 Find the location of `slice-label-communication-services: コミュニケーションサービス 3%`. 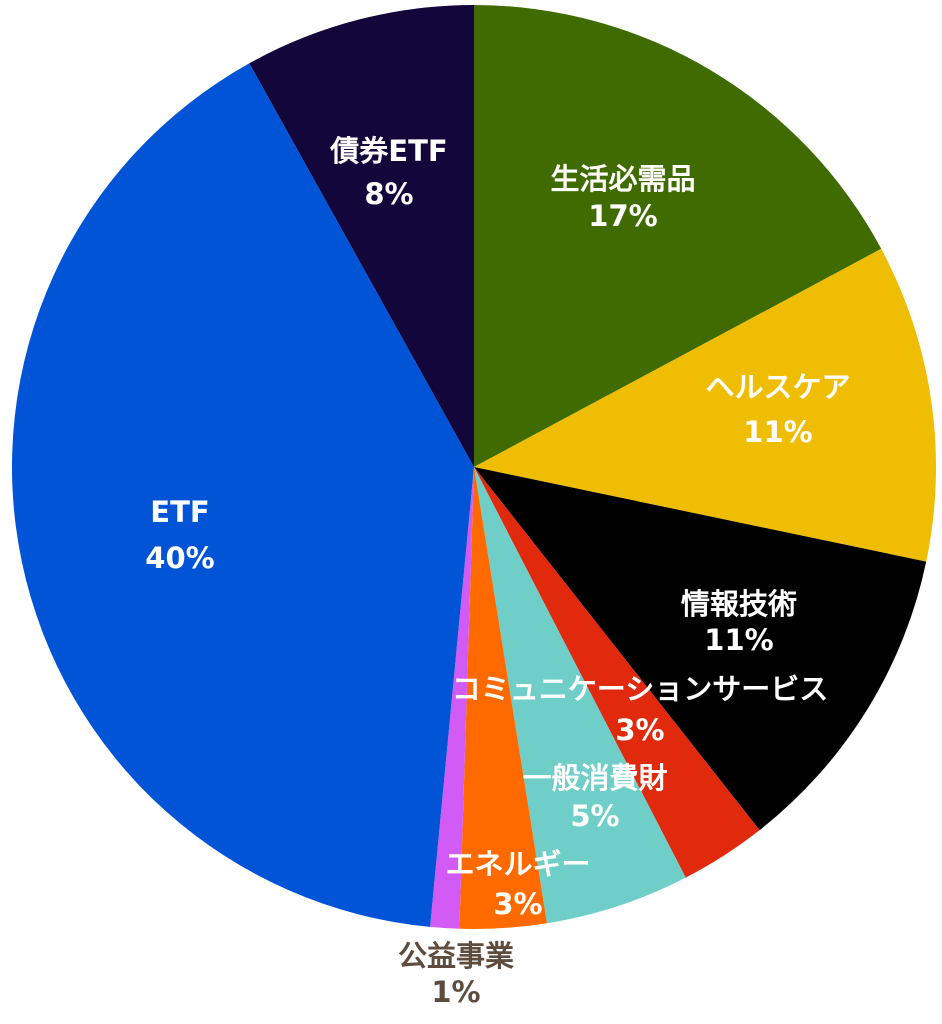

slice-label-communication-services: コミュニケーションサービス 3% is located at coordinates (640, 709).